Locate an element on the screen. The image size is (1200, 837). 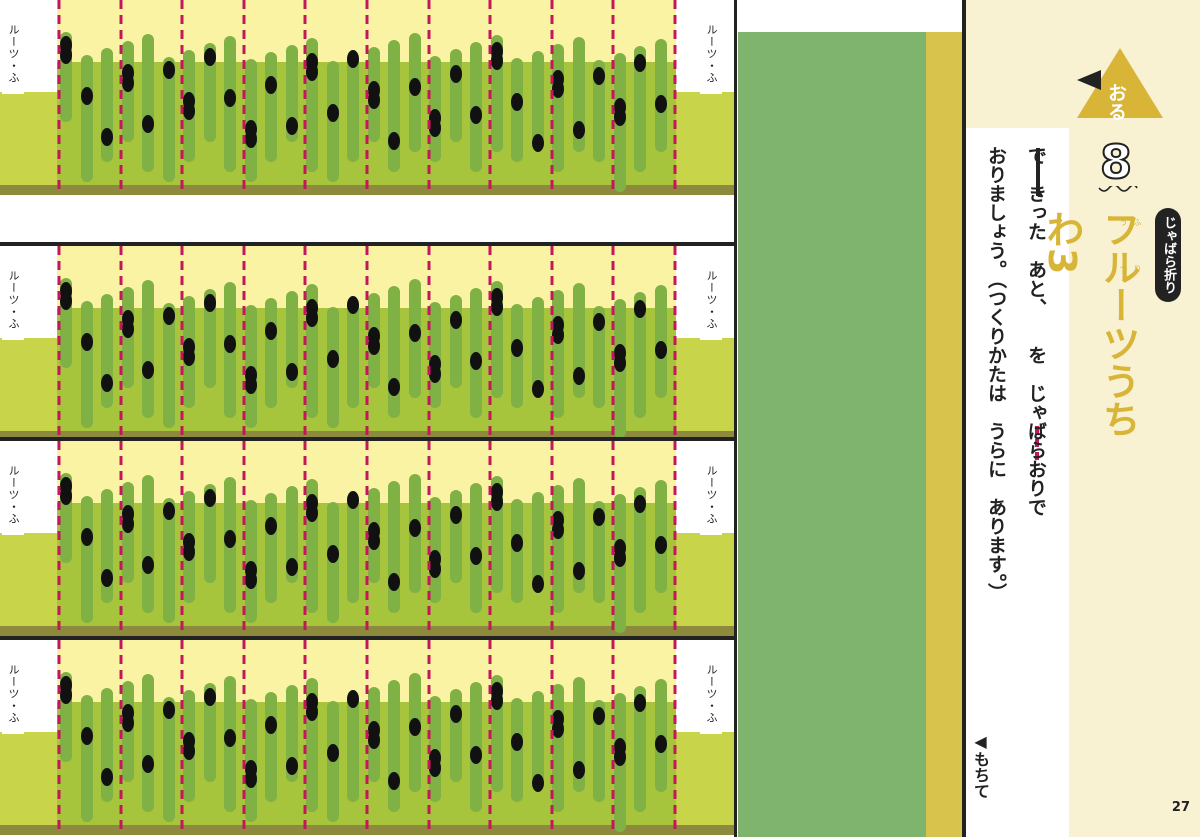
gold-panel is located at coordinates (944, 434).